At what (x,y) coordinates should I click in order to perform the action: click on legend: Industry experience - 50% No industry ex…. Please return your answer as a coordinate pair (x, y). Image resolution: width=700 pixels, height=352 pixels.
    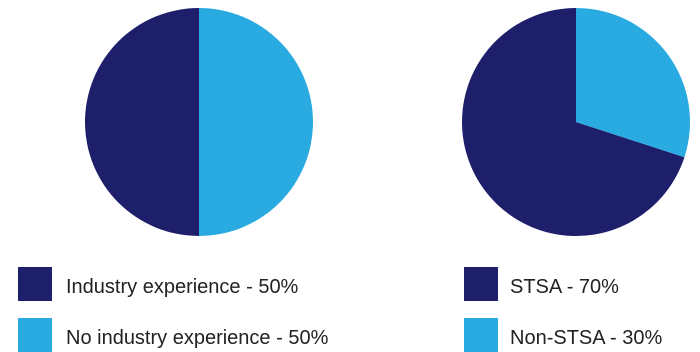
    Looking at the image, I should click on (173, 309).